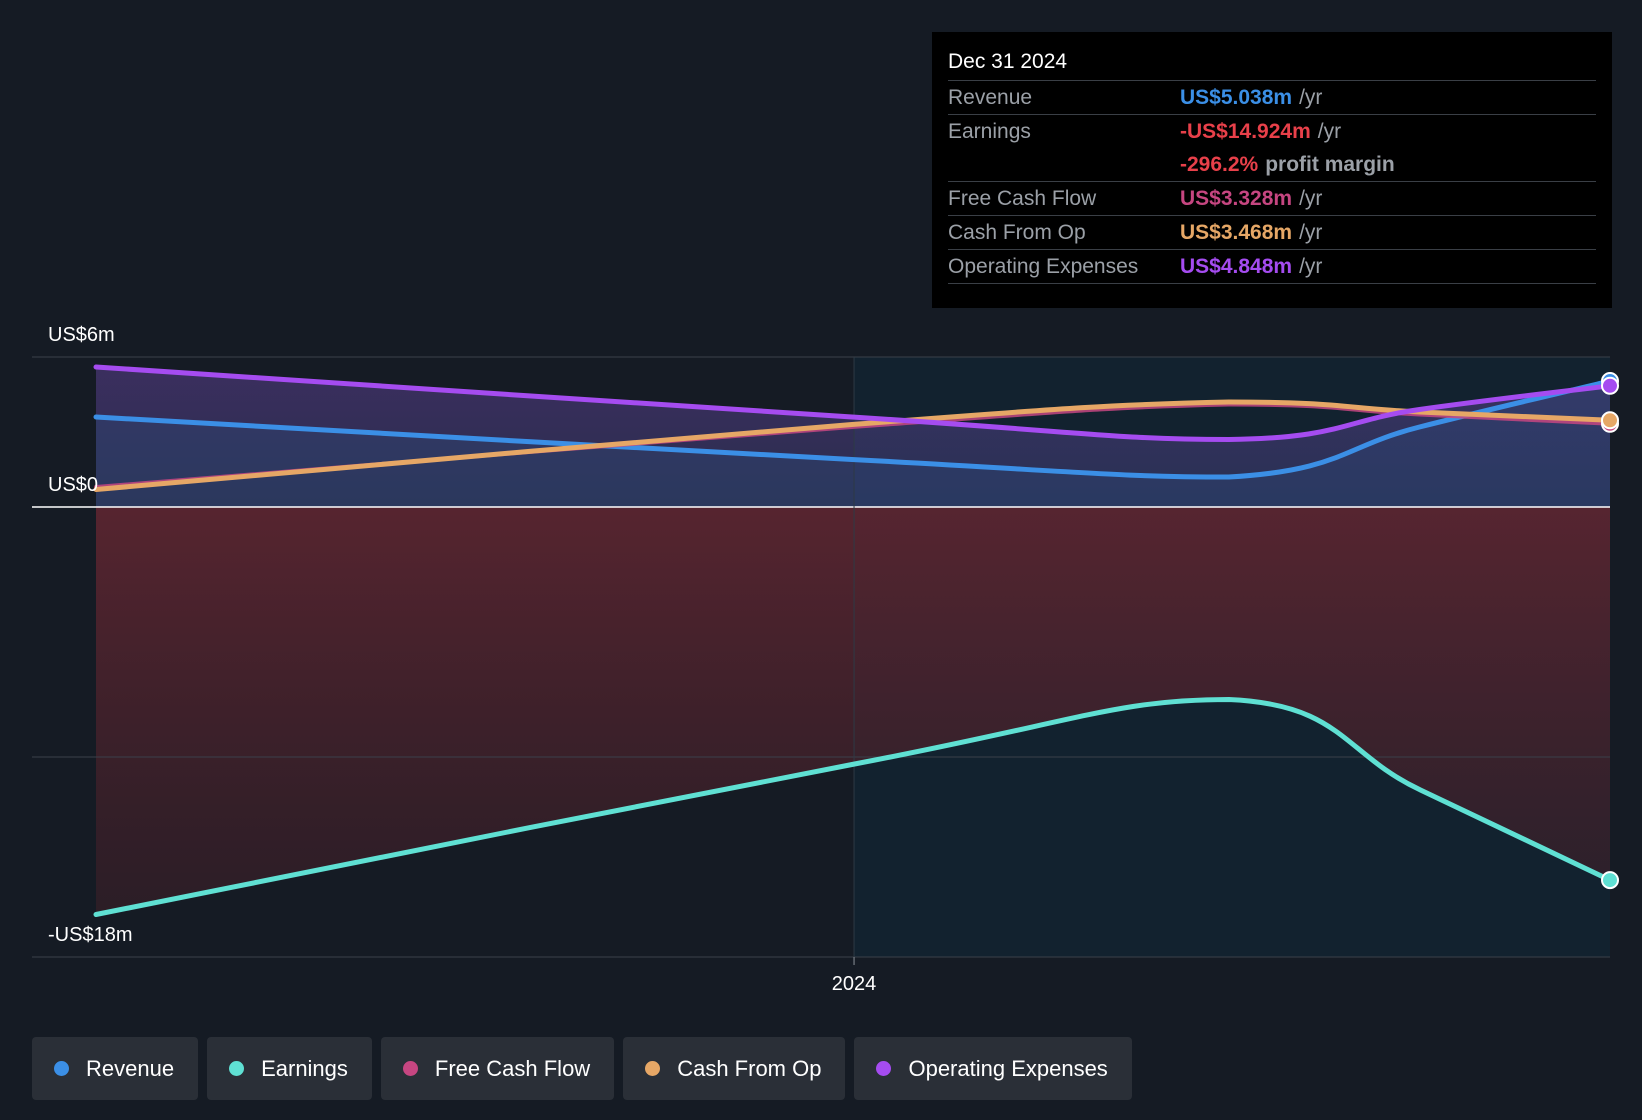 This screenshot has width=1642, height=1120. I want to click on tooltip-value-free-cash-flow: US$3.328m, so click(1236, 198).